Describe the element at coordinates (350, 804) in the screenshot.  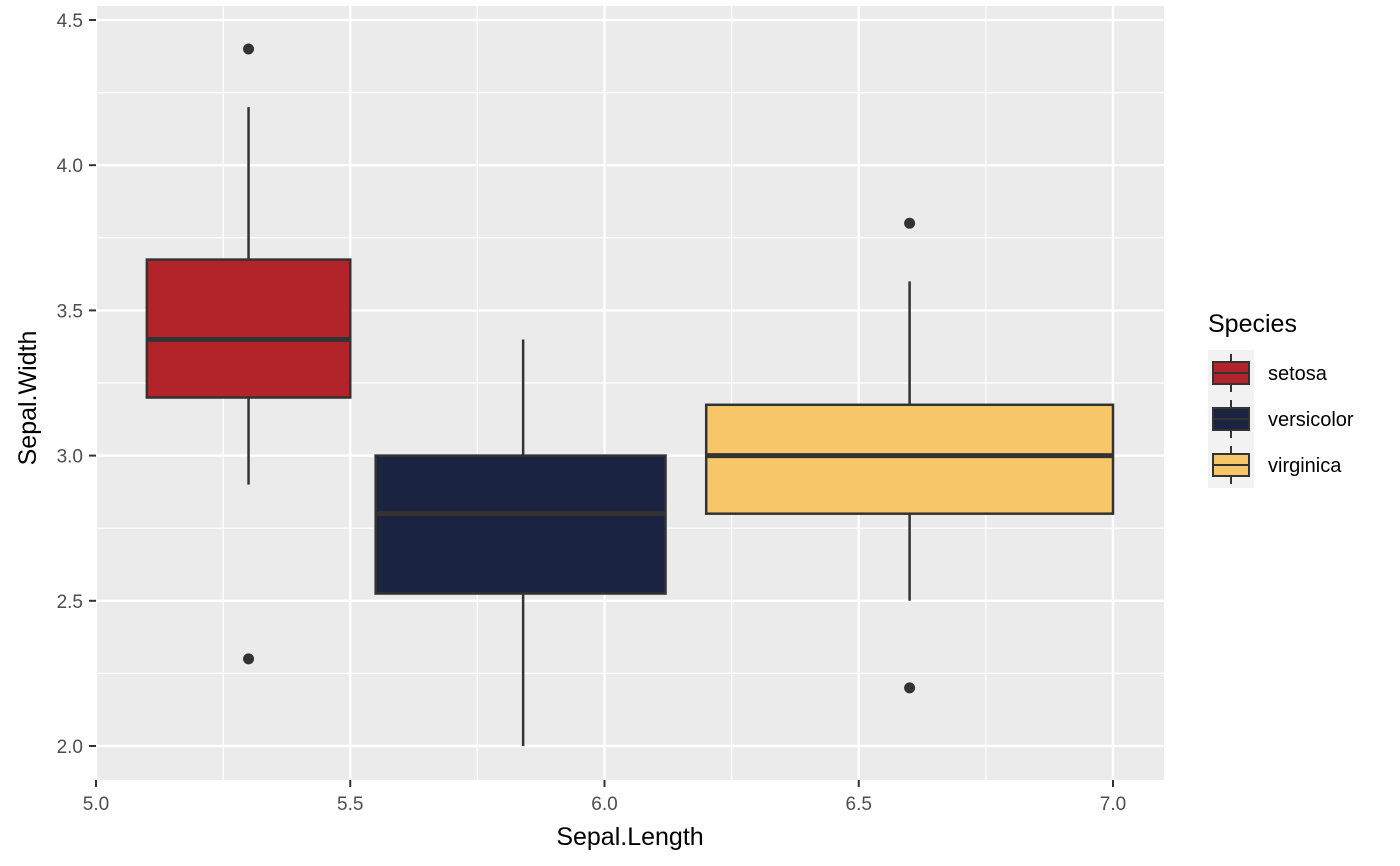
I see `x-tick-label: 5.5` at that location.